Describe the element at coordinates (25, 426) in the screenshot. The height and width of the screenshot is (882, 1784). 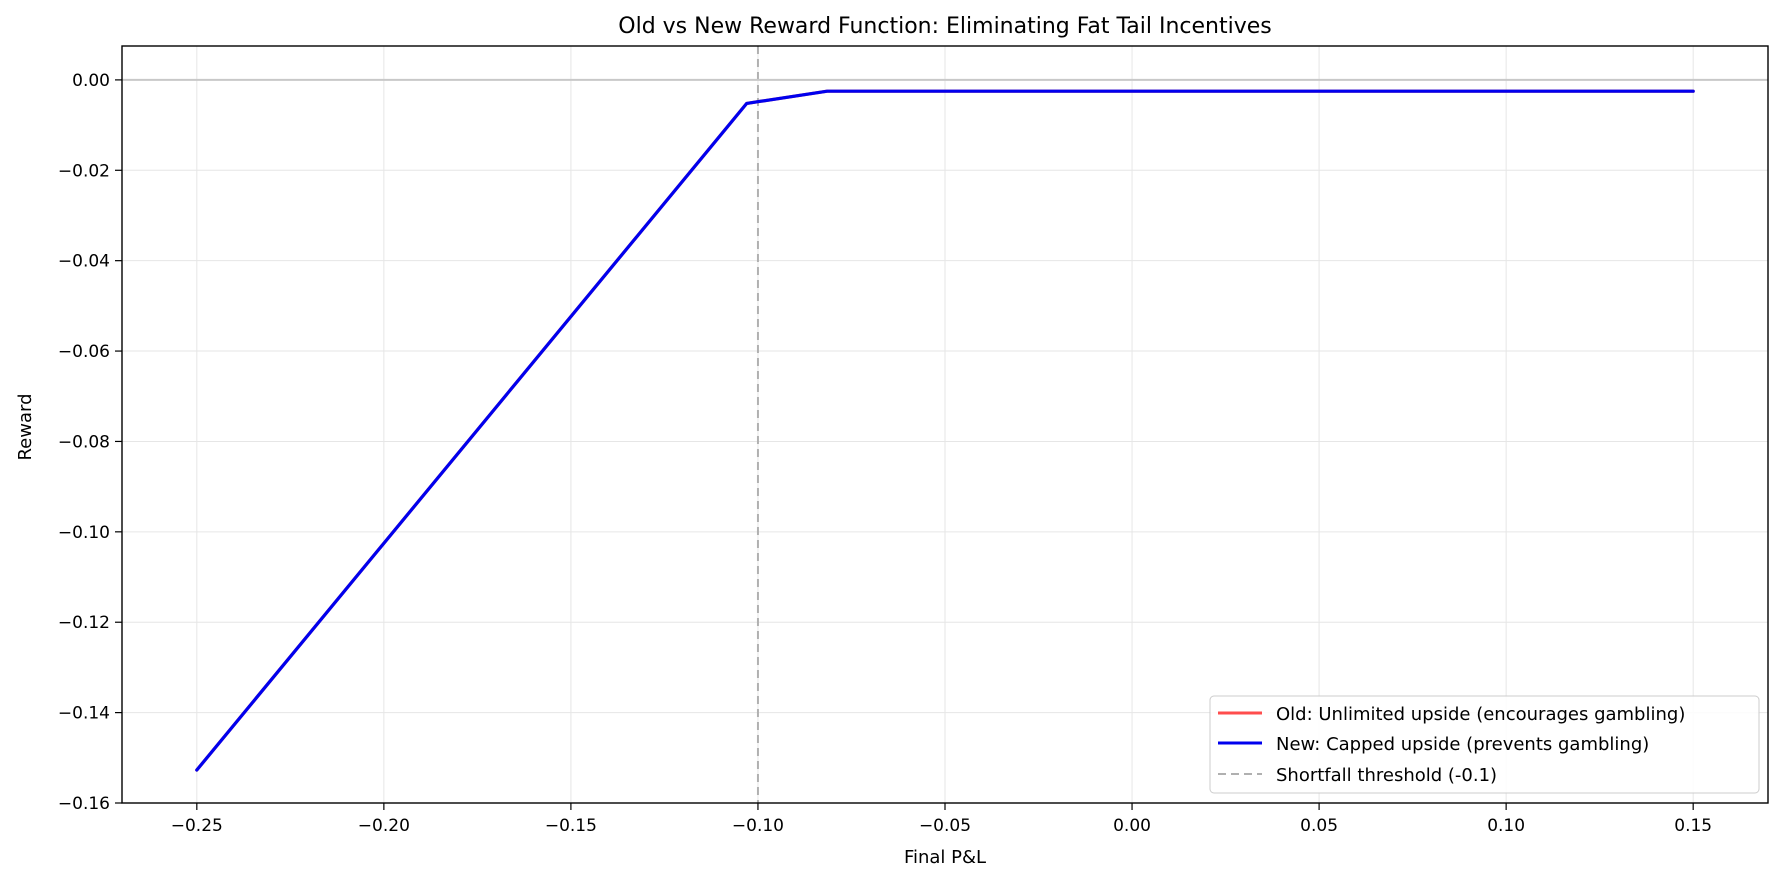
I see `y-axis-label: Reward` at that location.